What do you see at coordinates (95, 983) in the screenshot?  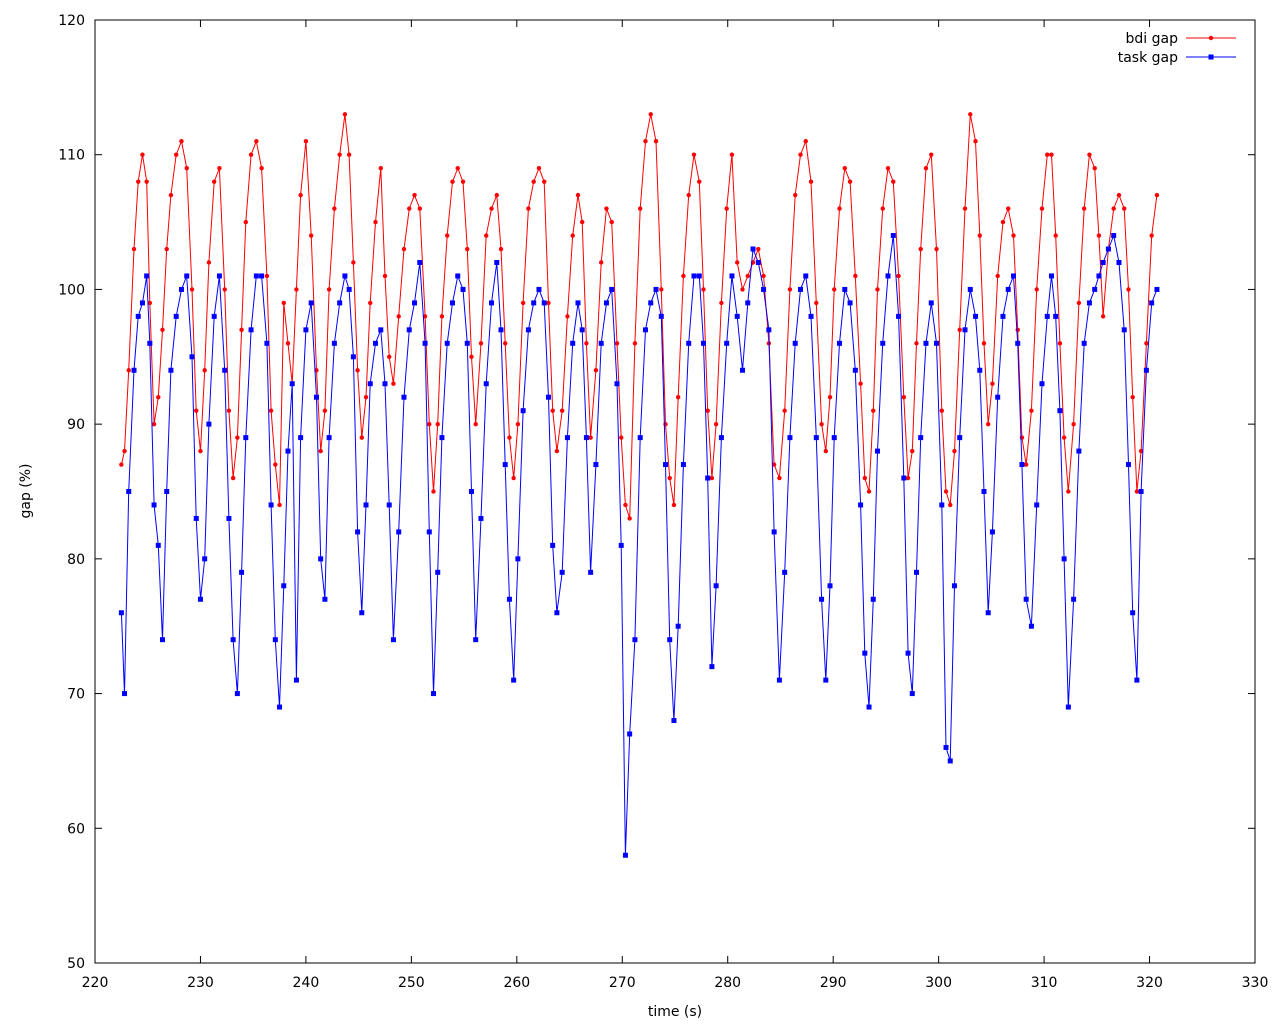 I see `x-tick-label: 220` at bounding box center [95, 983].